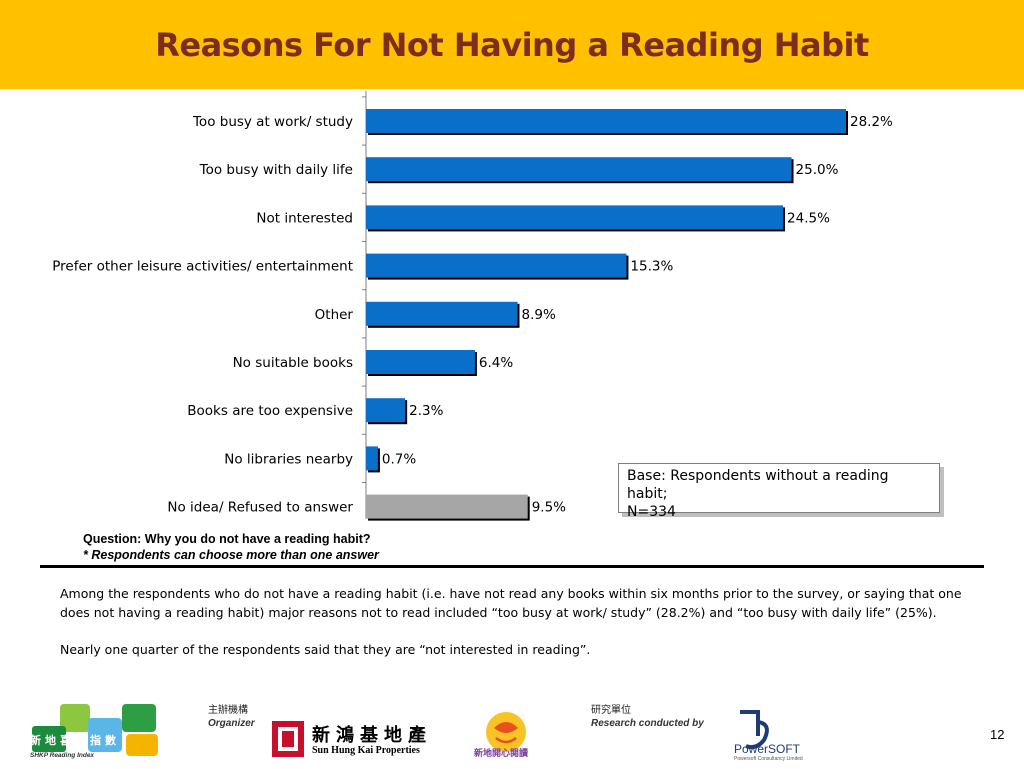  What do you see at coordinates (651, 512) in the screenshot?
I see `base-note-line2: N=334` at bounding box center [651, 512].